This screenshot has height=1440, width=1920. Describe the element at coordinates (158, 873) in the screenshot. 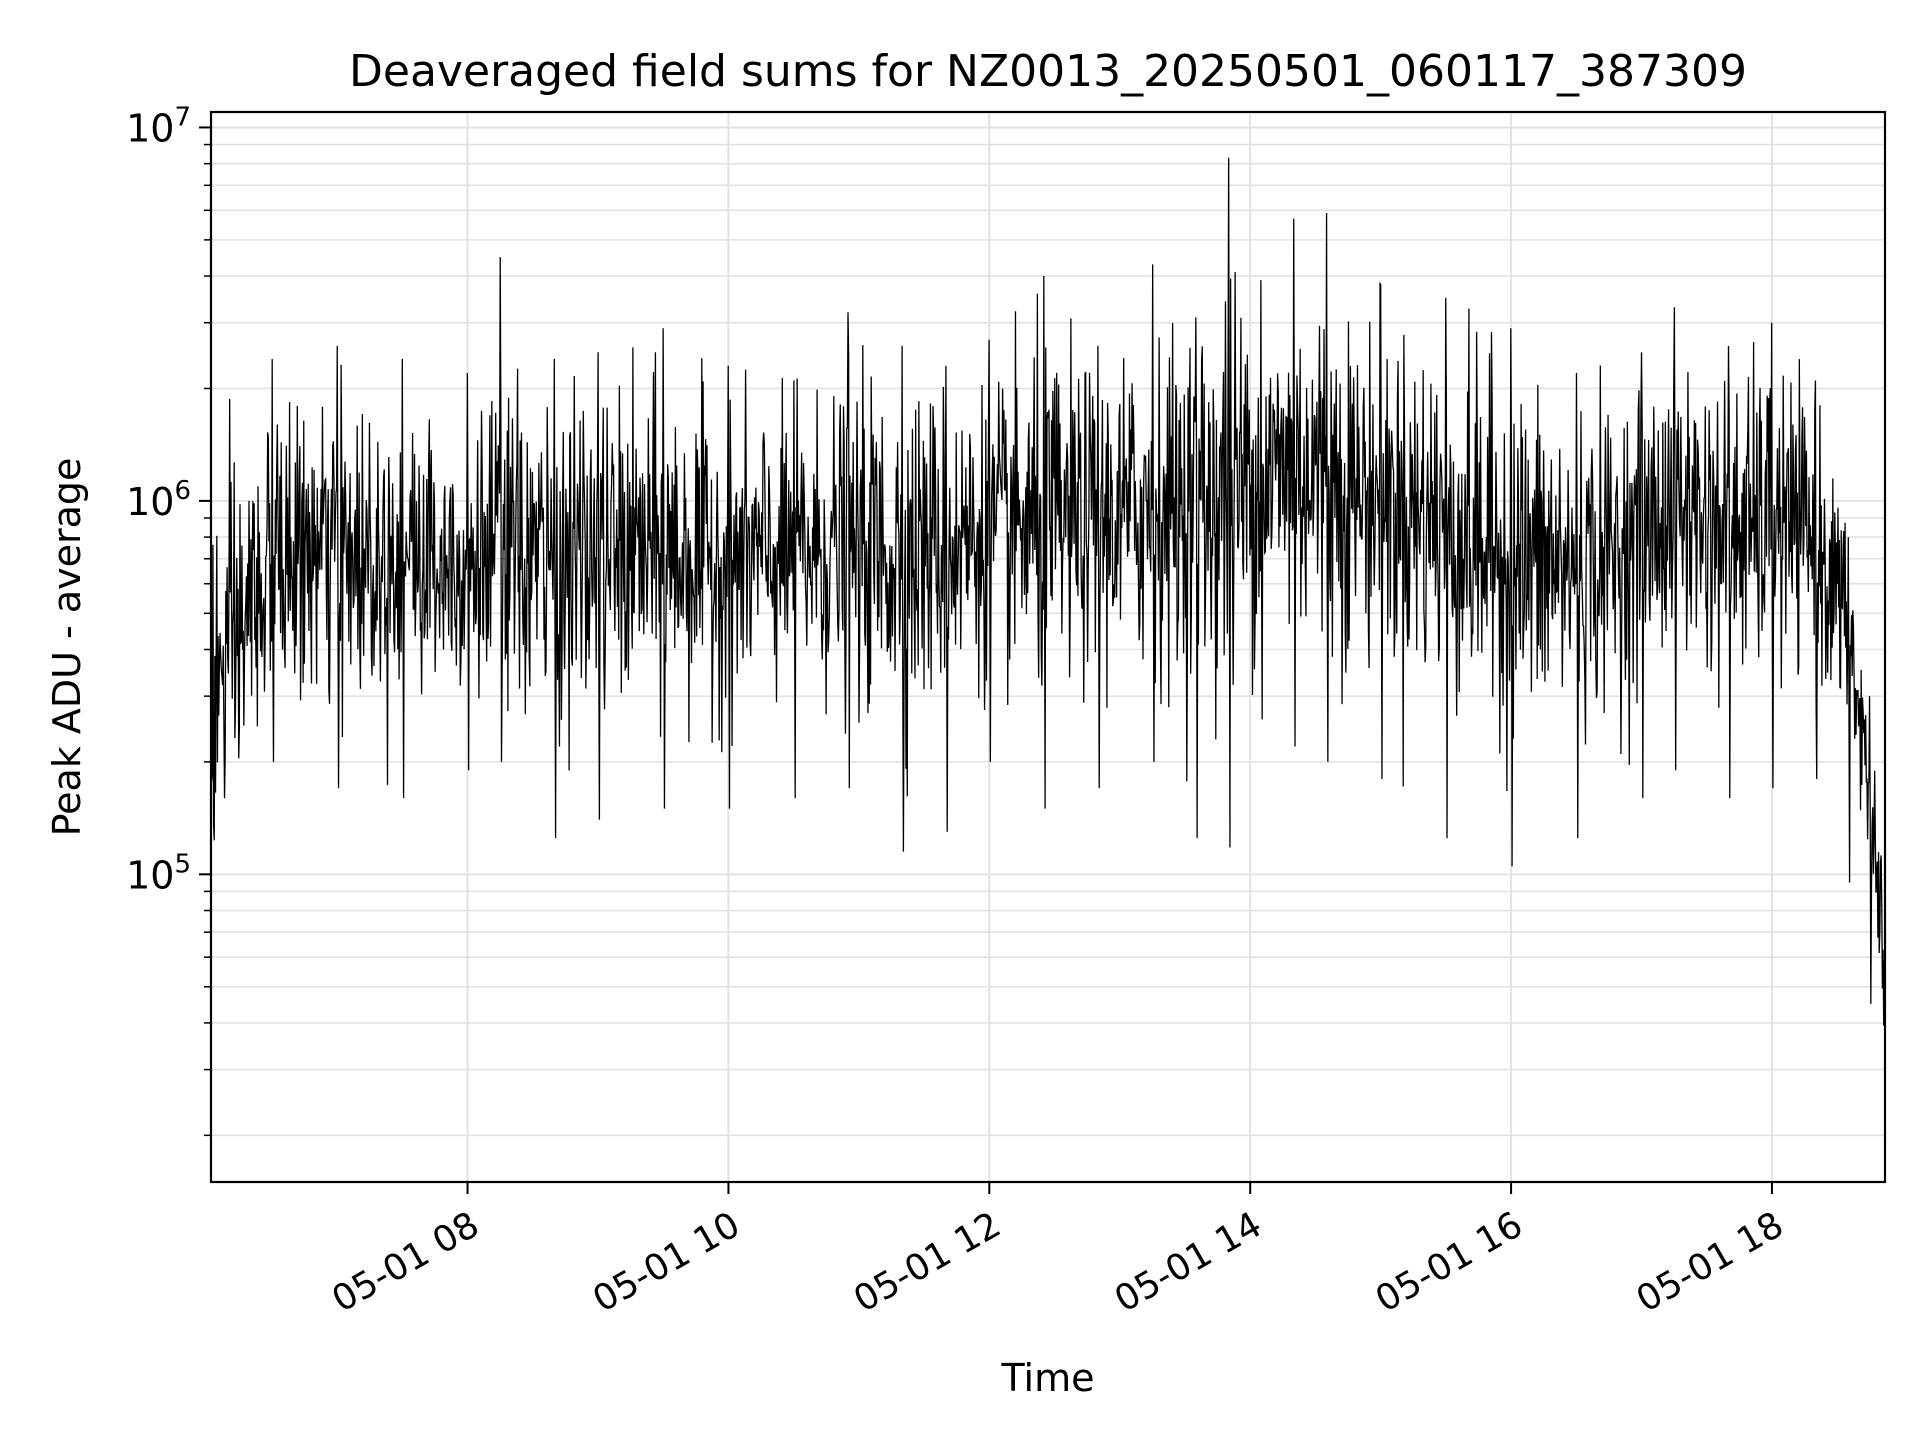

I see `y-tick-label: 105` at that location.